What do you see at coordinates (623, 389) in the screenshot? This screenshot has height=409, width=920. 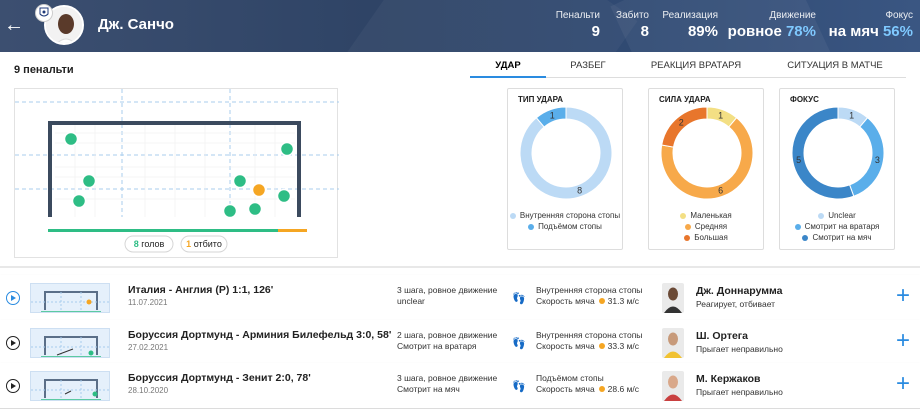 I see `speed-value: 28.6 м/с` at bounding box center [623, 389].